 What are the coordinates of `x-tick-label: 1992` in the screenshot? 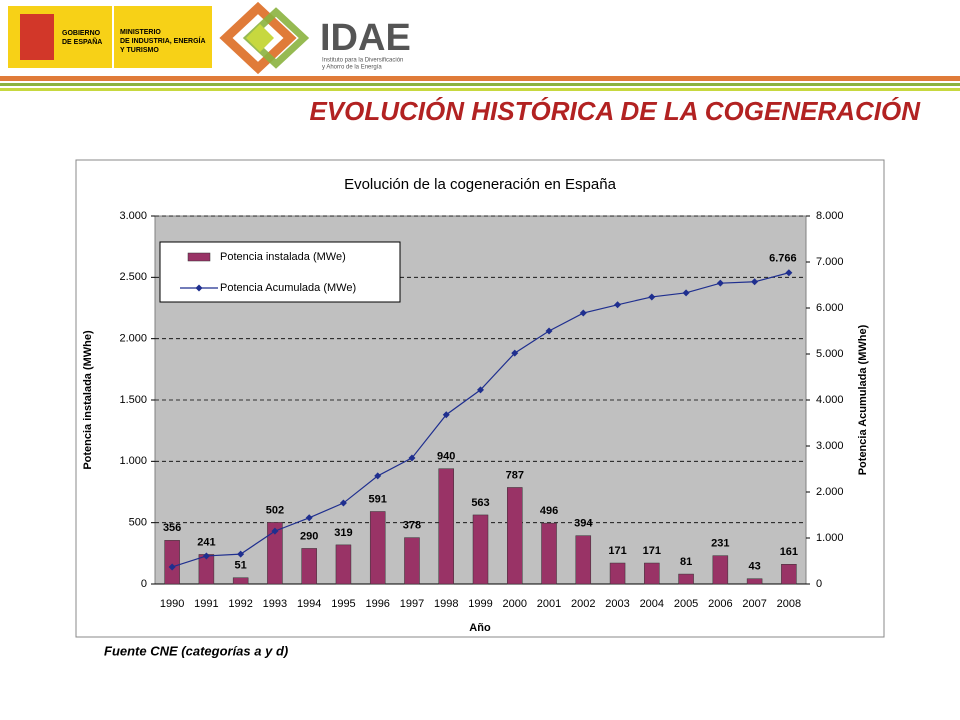 It's located at (240, 604).